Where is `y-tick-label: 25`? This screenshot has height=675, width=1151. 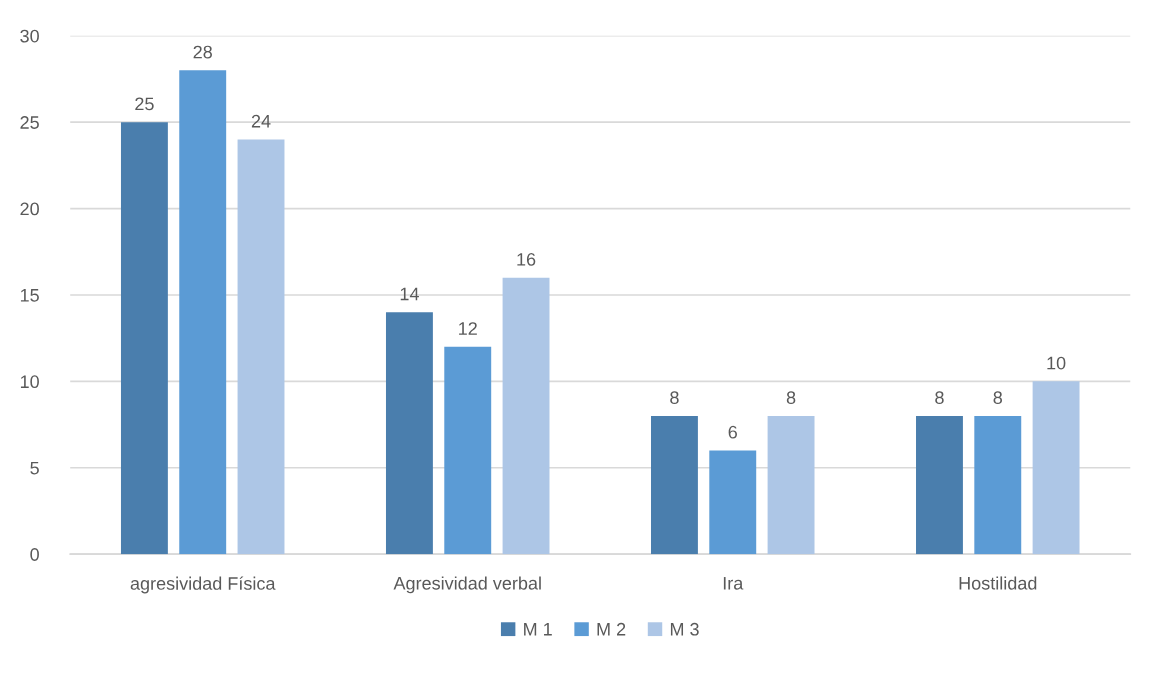
y-tick-label: 25 is located at coordinates (29, 122).